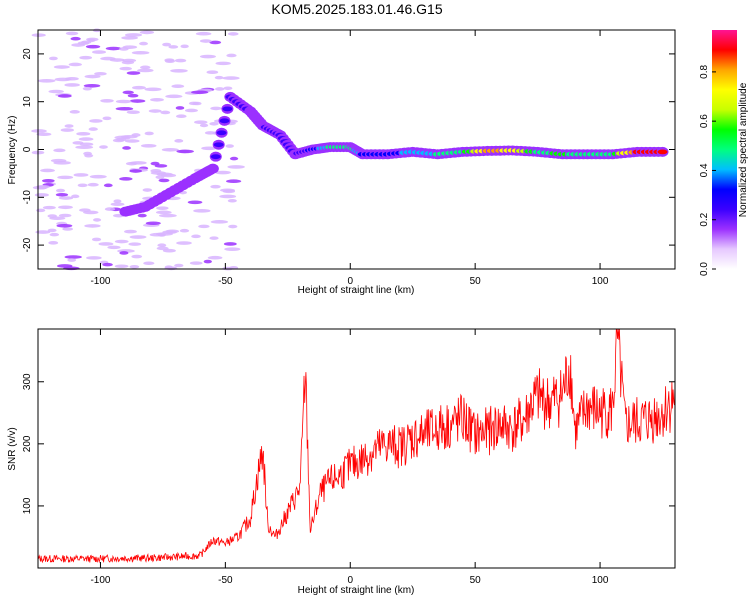 This screenshot has height=600, width=750. I want to click on snr-xlabel: Height of straight line (km), so click(356, 590).